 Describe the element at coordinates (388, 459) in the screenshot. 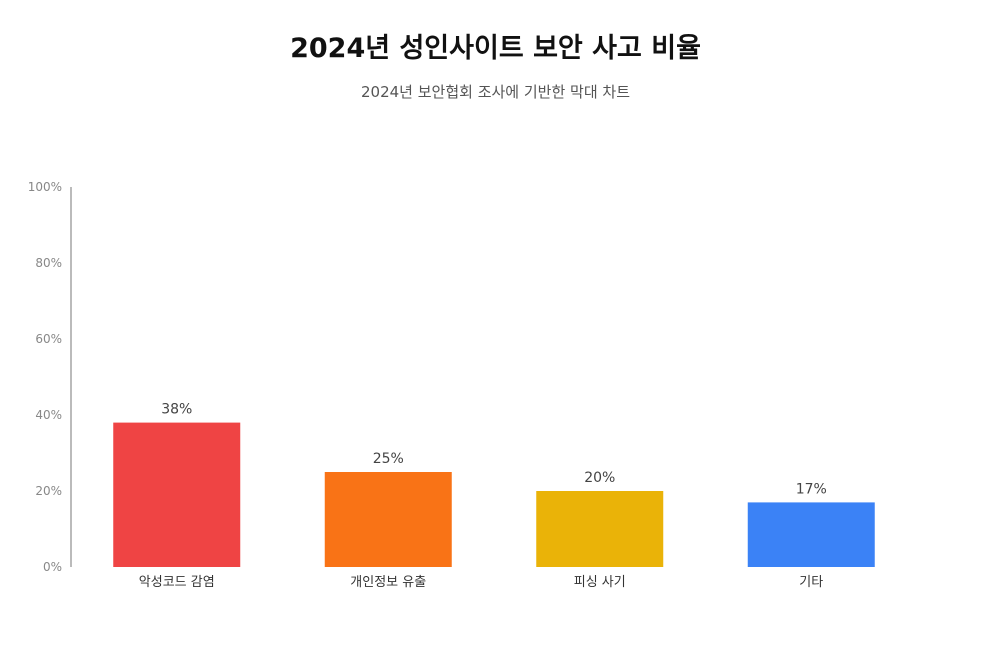

I see `data-label: 25%` at that location.